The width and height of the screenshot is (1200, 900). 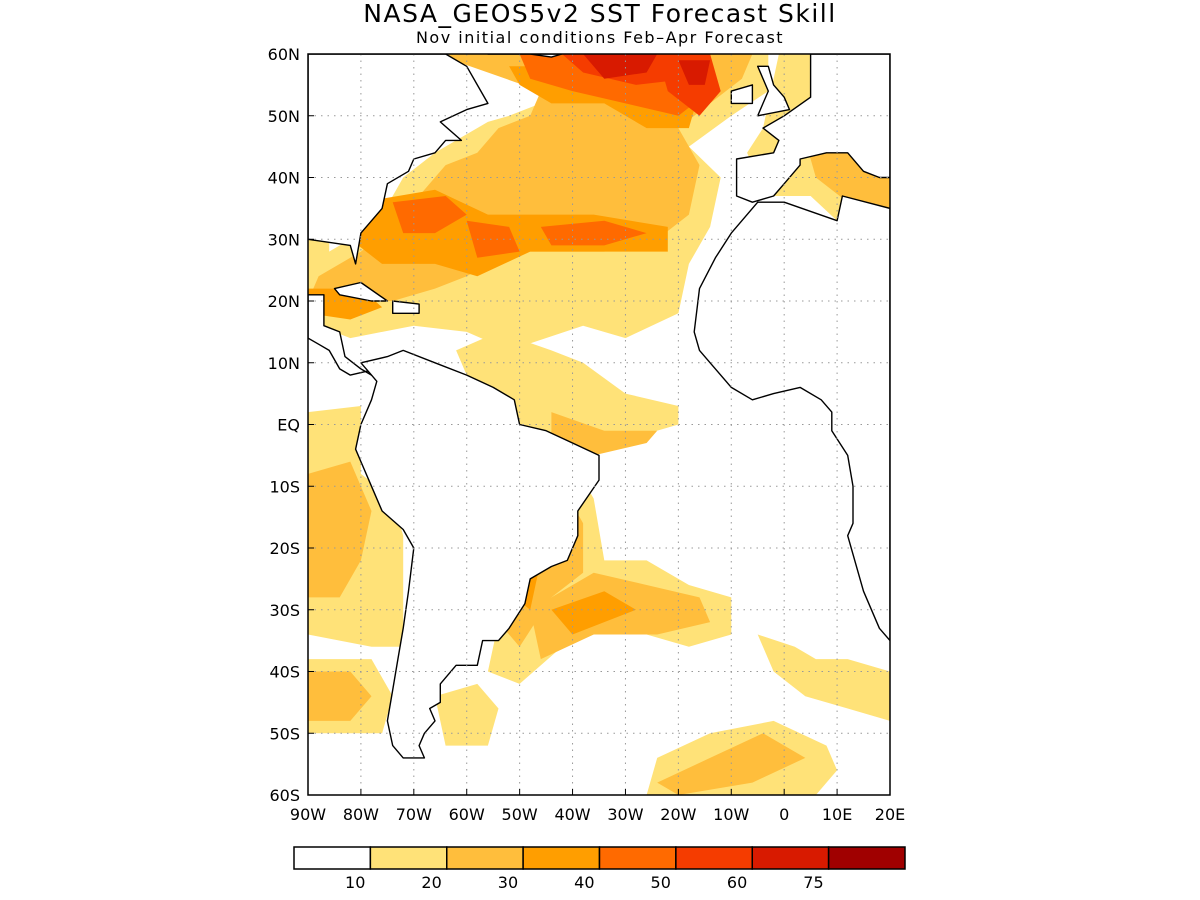 What do you see at coordinates (284, 610) in the screenshot?
I see `lat-label: 30S` at bounding box center [284, 610].